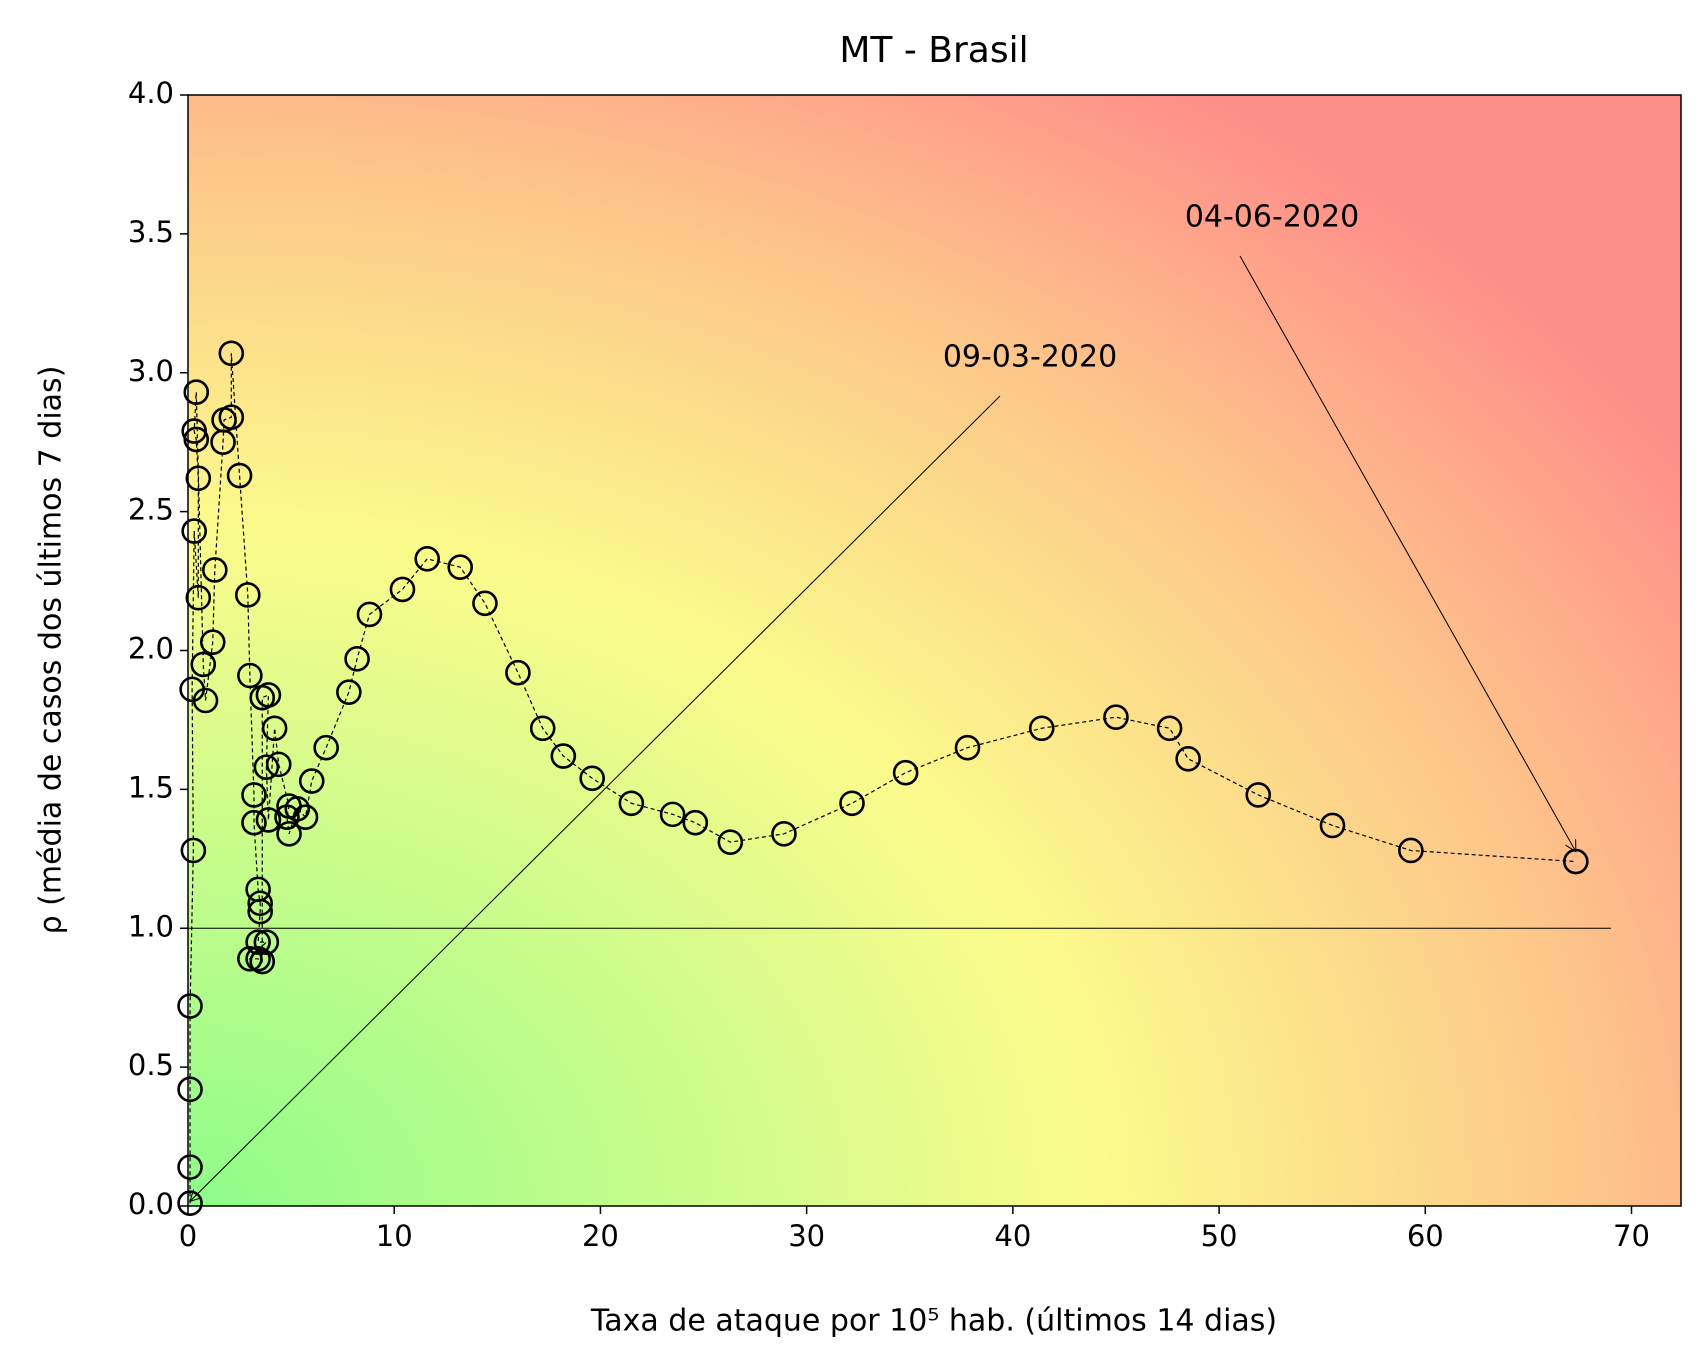  What do you see at coordinates (151, 510) in the screenshot?
I see `y-tick-label: 2.5` at bounding box center [151, 510].